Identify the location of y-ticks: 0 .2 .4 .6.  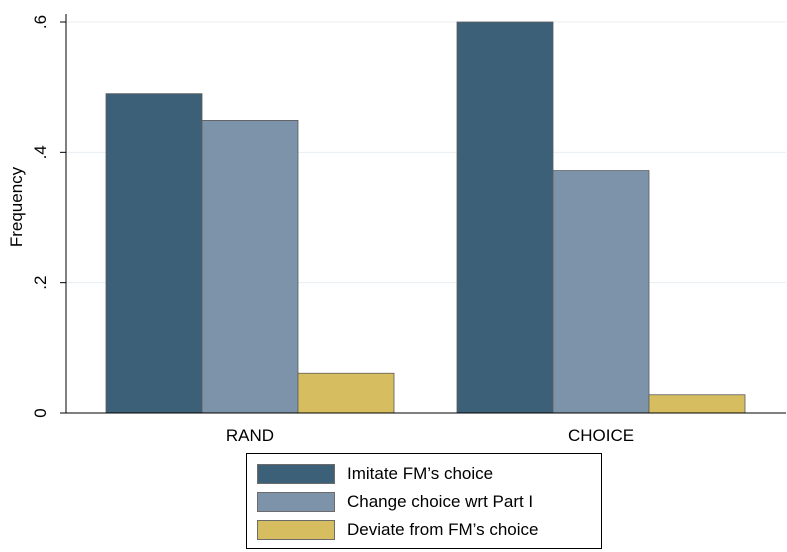
(48, 216).